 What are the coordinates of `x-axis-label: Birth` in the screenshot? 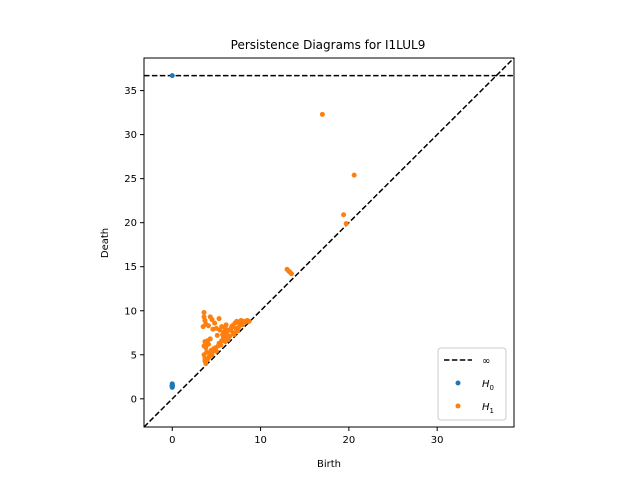 It's located at (329, 464).